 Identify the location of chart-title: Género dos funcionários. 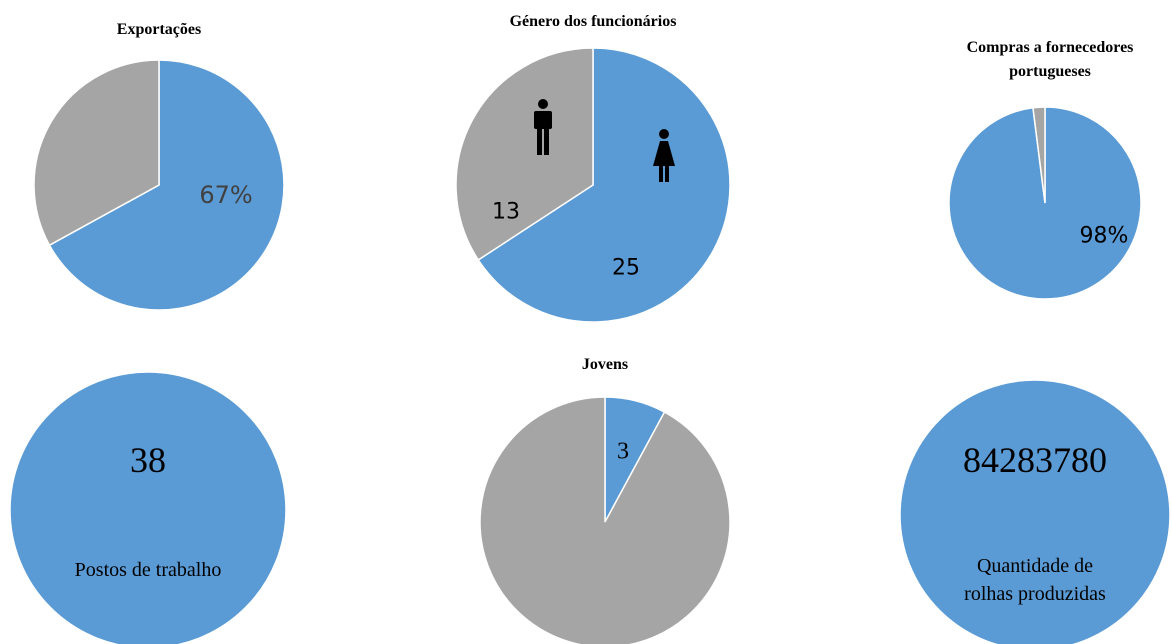
(593, 21).